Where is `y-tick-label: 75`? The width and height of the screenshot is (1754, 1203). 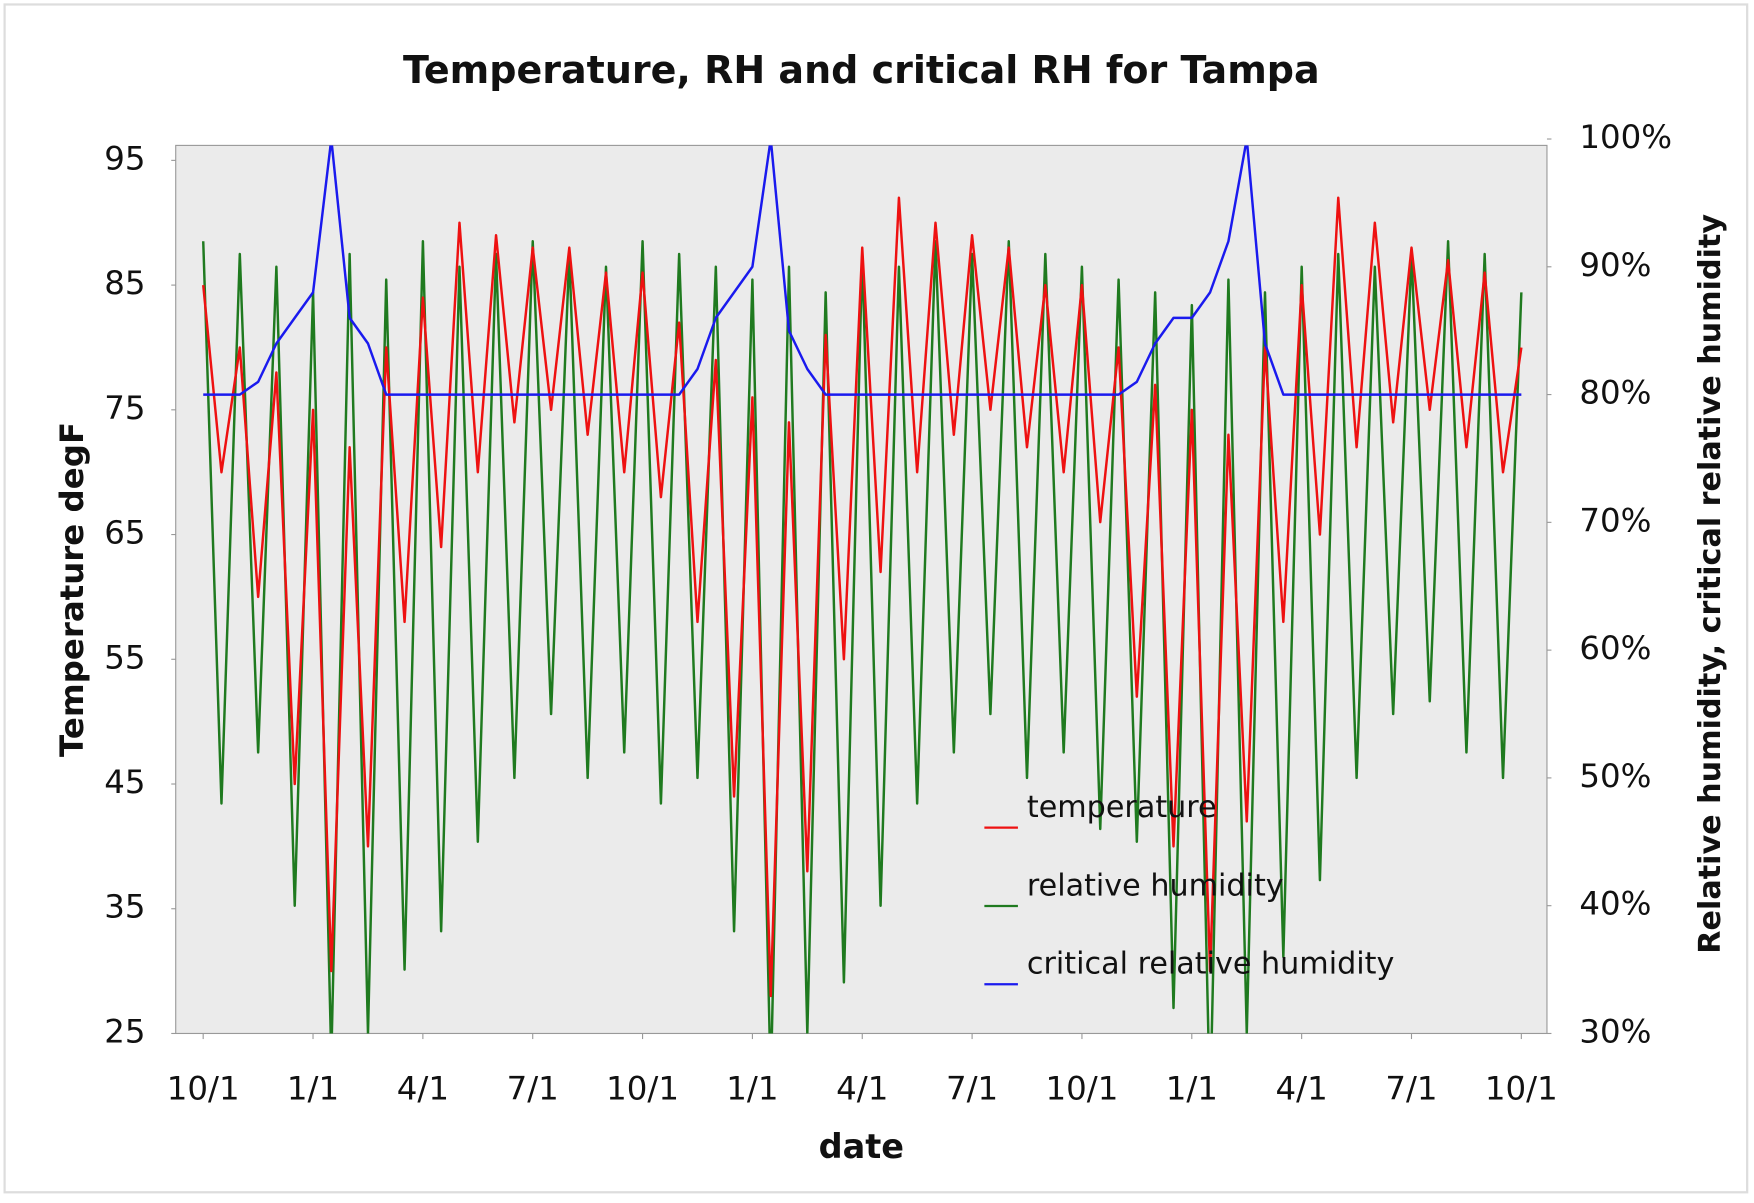 y-tick-label: 75 is located at coordinates (124, 408).